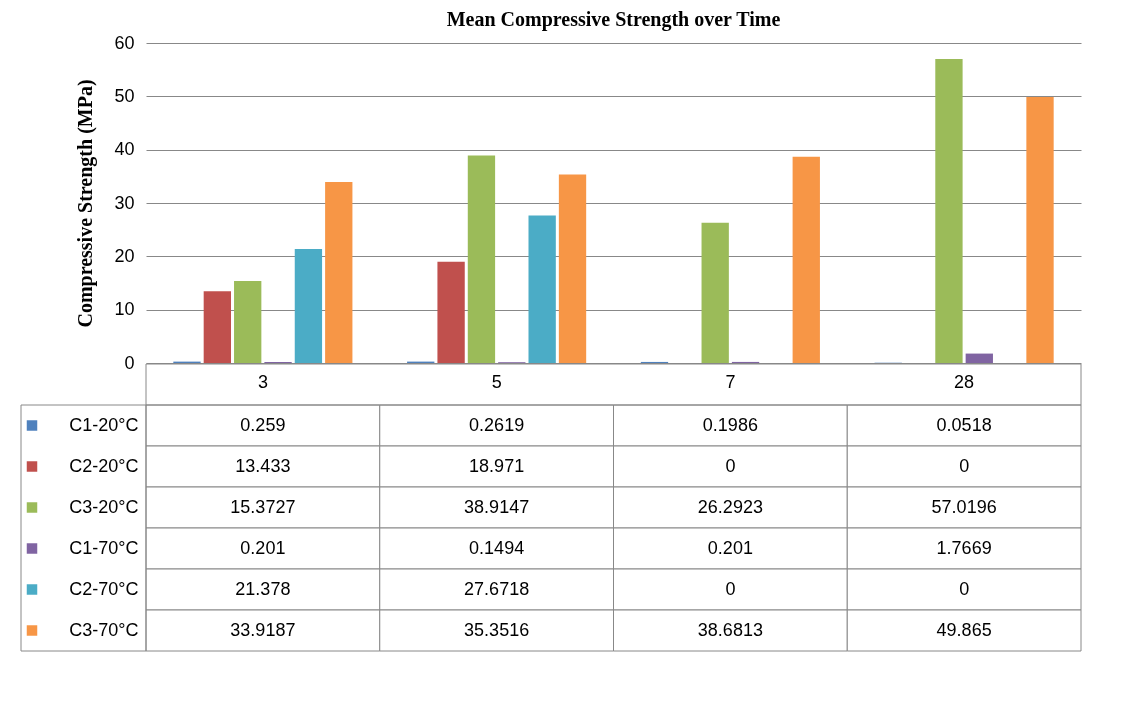 The height and width of the screenshot is (710, 1139). I want to click on data-label: 0.259, so click(263, 424).